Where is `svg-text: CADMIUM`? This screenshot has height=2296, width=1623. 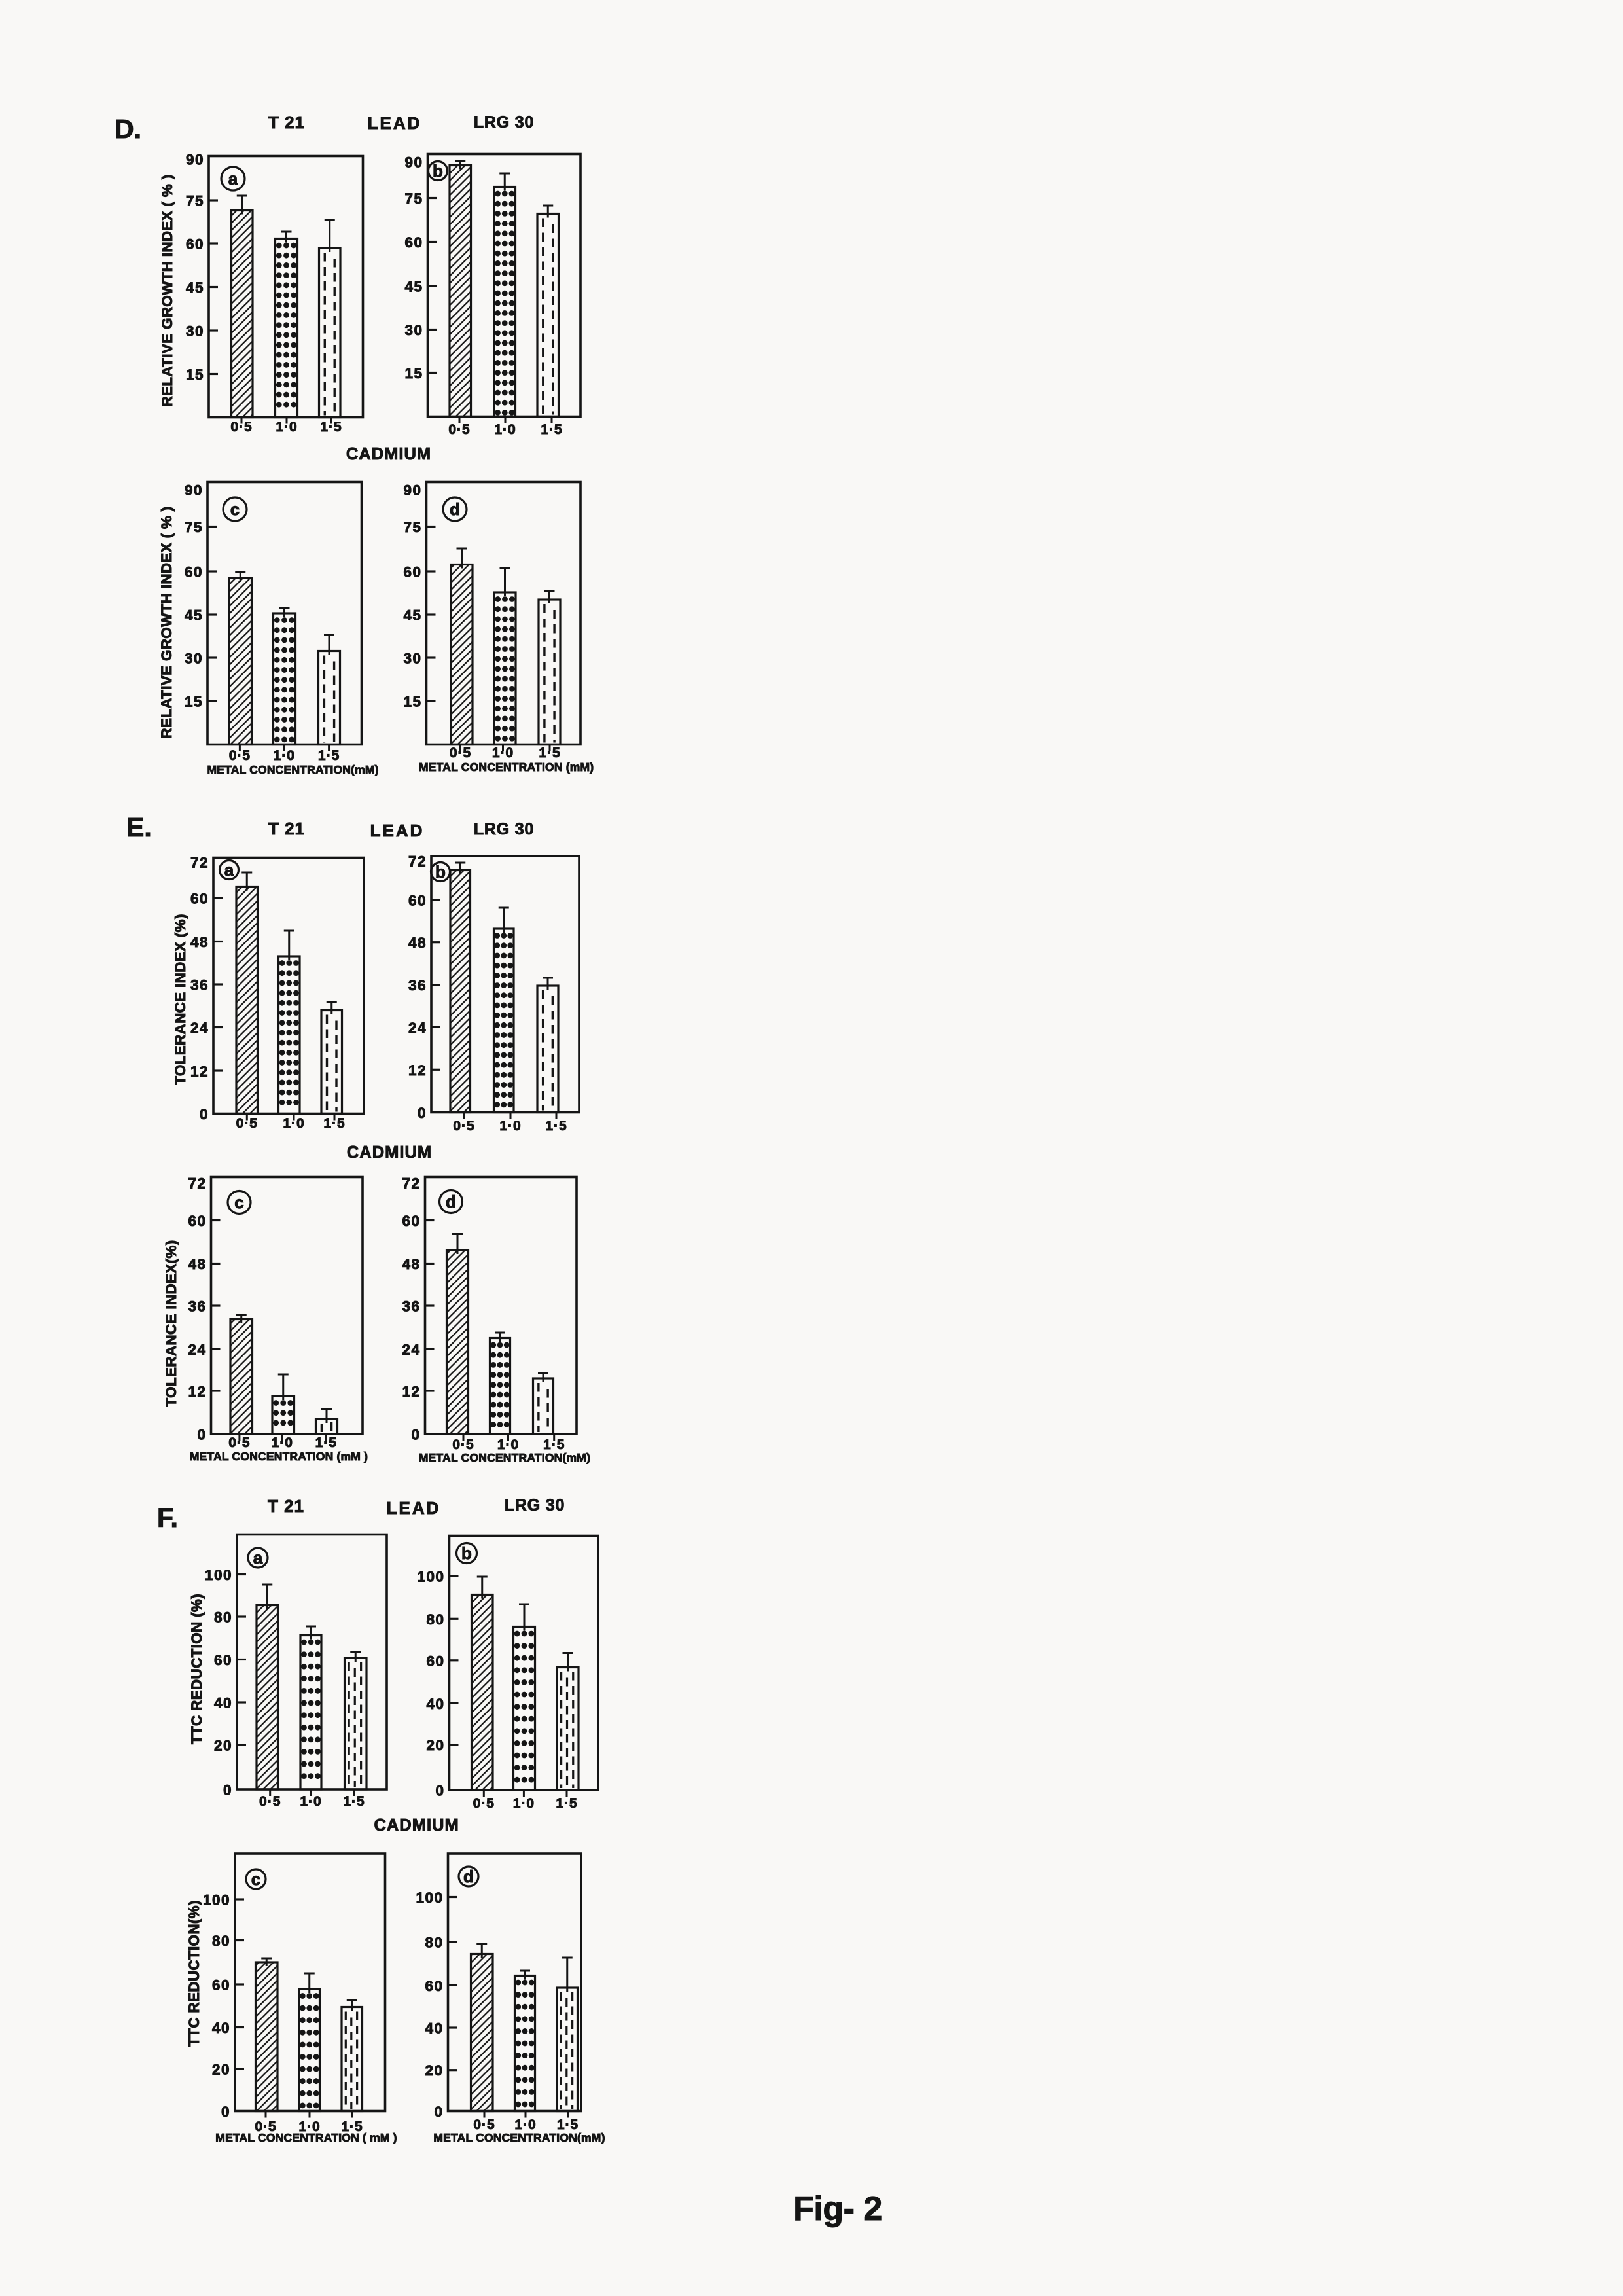
svg-text: CADMIUM is located at coordinates (389, 454).